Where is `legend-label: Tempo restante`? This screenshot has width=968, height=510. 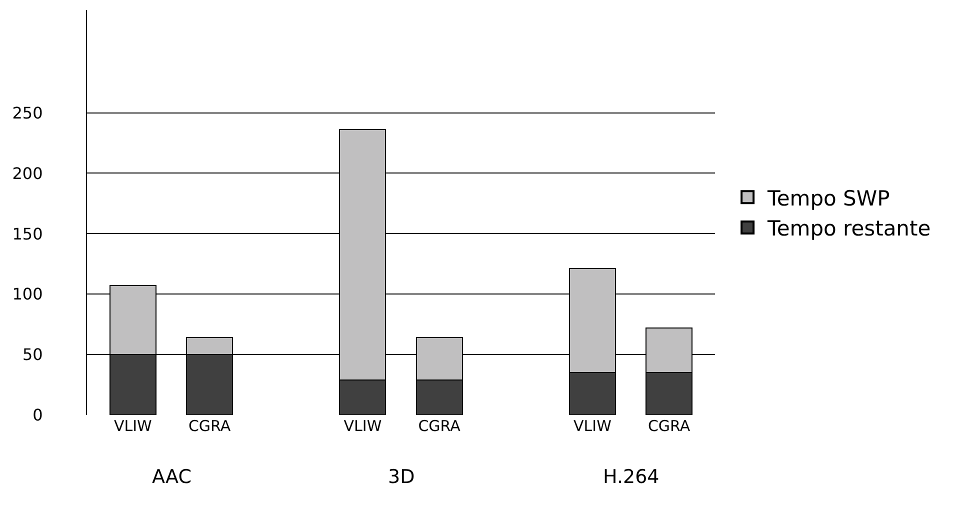 legend-label: Tempo restante is located at coordinates (848, 228).